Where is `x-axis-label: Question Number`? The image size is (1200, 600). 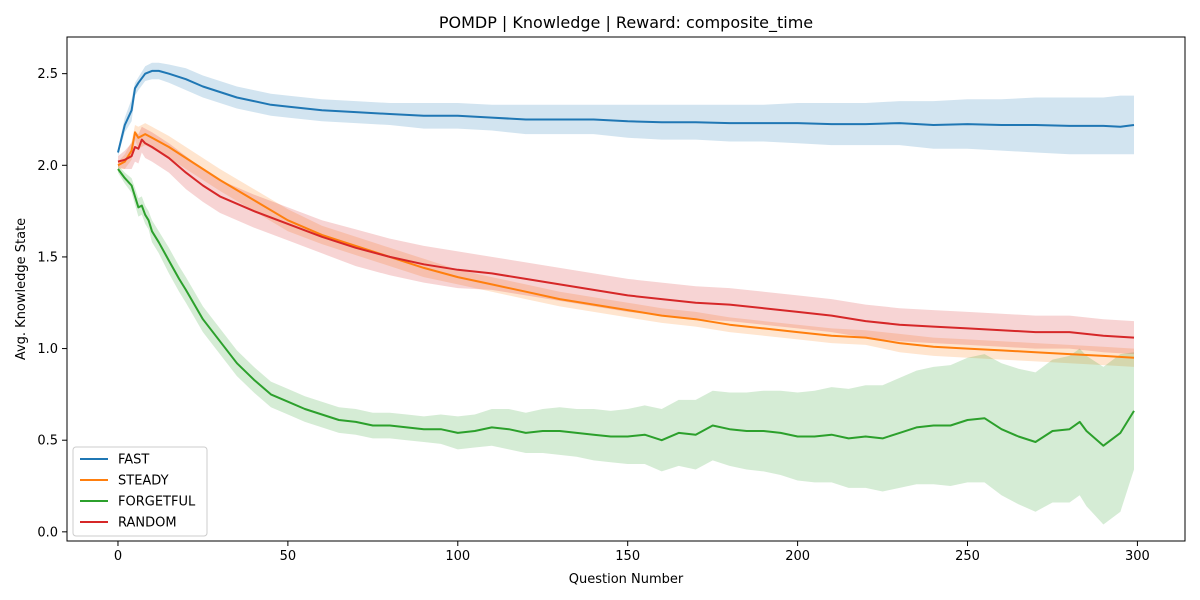
x-axis-label: Question Number is located at coordinates (626, 579).